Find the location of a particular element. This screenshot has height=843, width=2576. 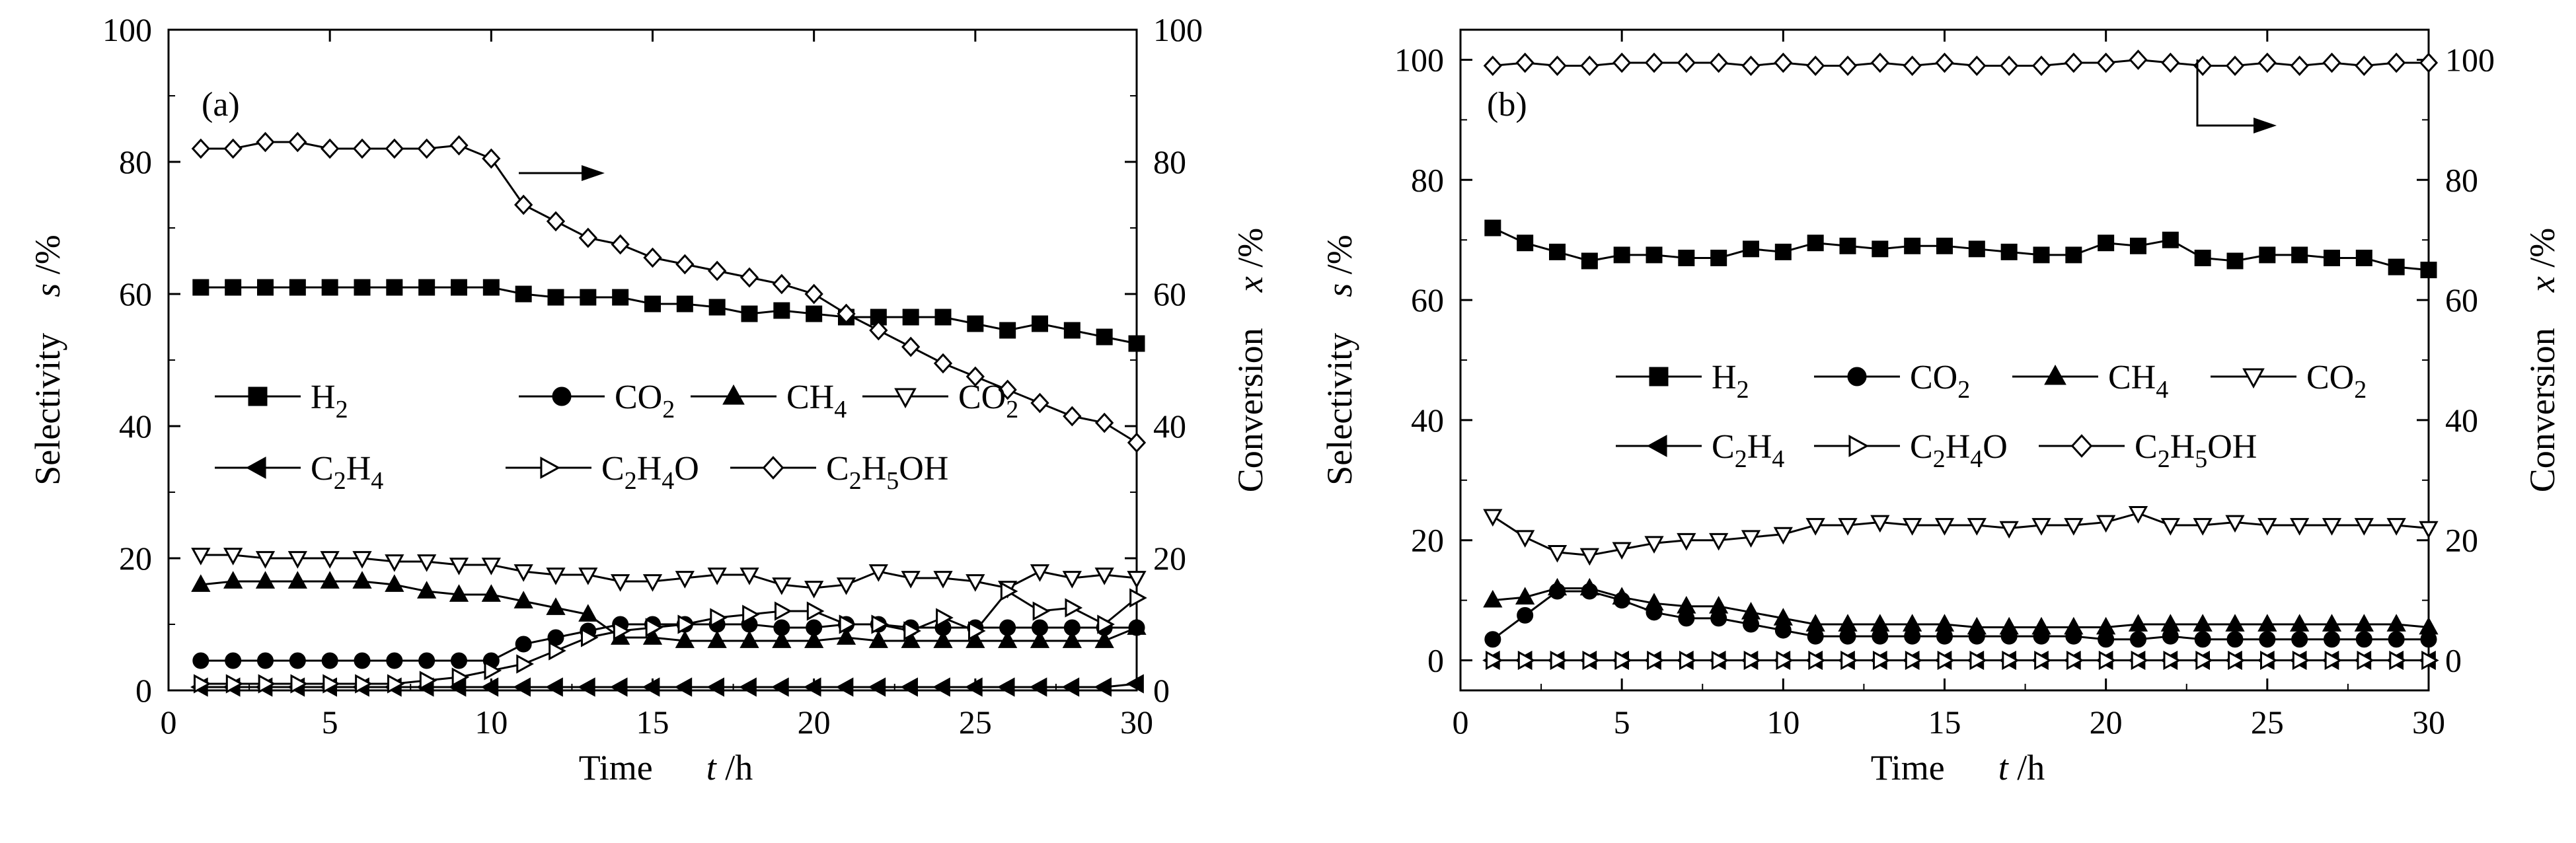

y2-tick-label: 0 is located at coordinates (1161, 690).